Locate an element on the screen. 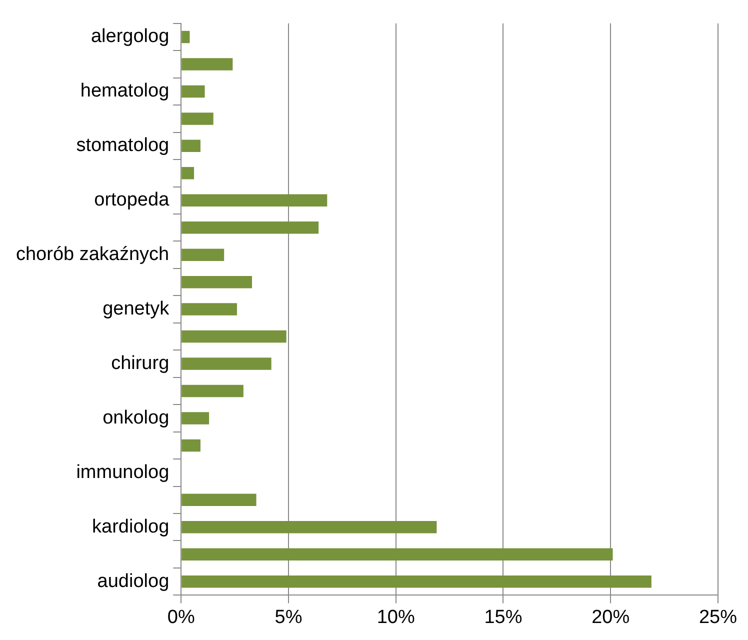  y-tick-label: kardiolog is located at coordinates (131, 527).